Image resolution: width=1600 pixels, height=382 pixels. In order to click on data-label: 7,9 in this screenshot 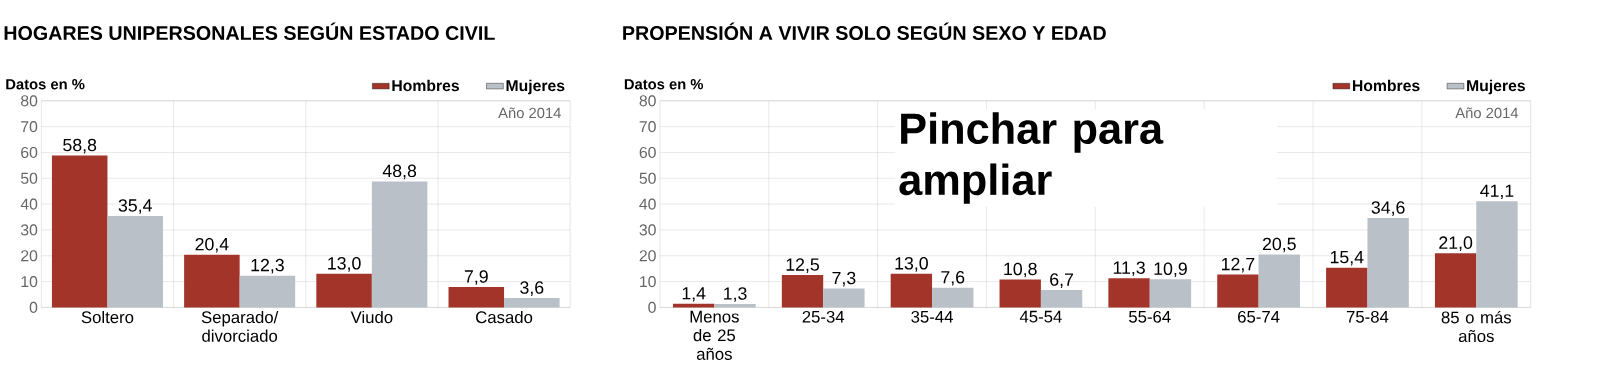, I will do `click(476, 278)`.